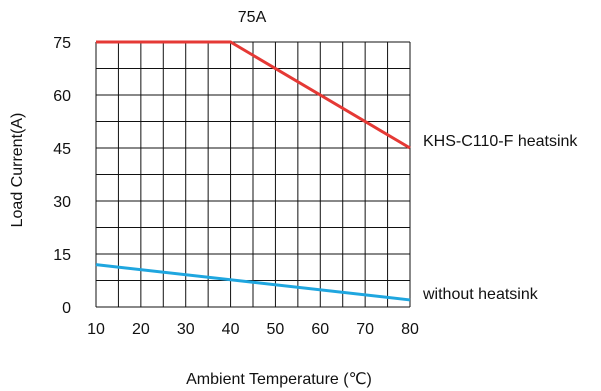 This screenshot has width=601, height=391. I want to click on y-tick-label: 75, so click(62, 43).